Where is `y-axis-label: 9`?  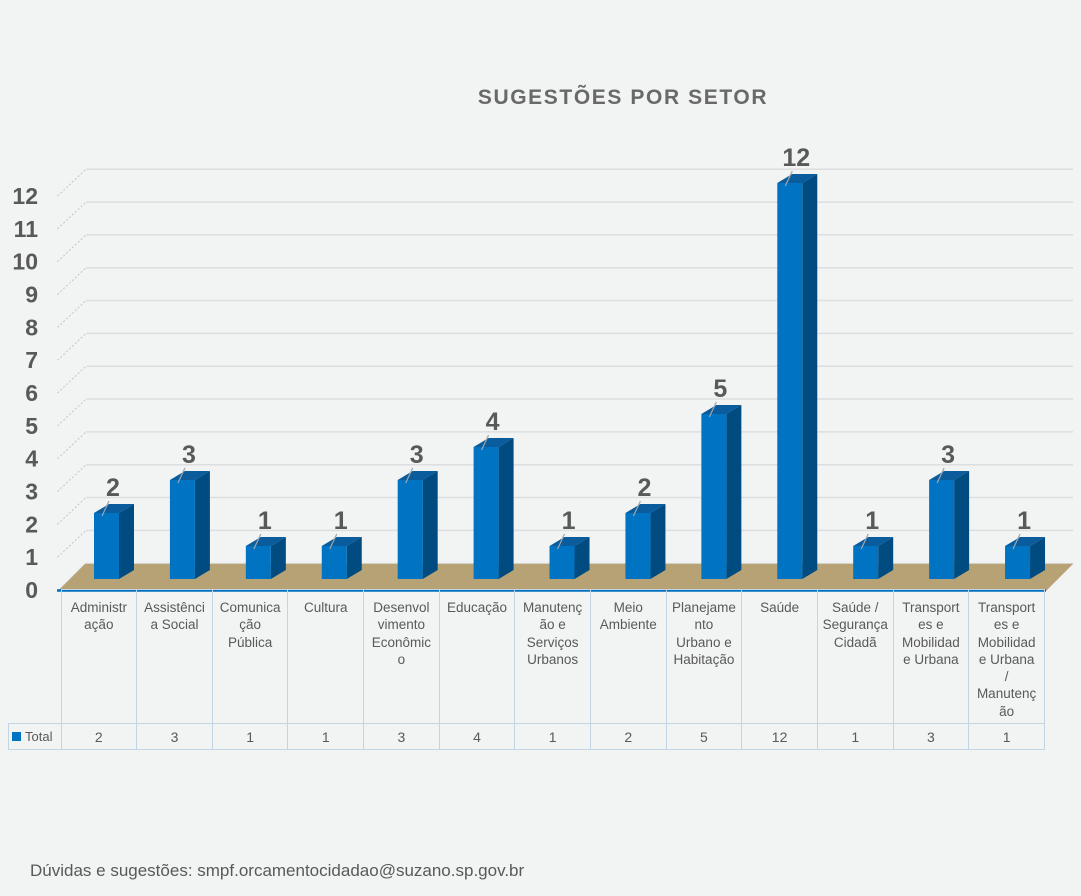 y-axis-label: 9 is located at coordinates (31, 295).